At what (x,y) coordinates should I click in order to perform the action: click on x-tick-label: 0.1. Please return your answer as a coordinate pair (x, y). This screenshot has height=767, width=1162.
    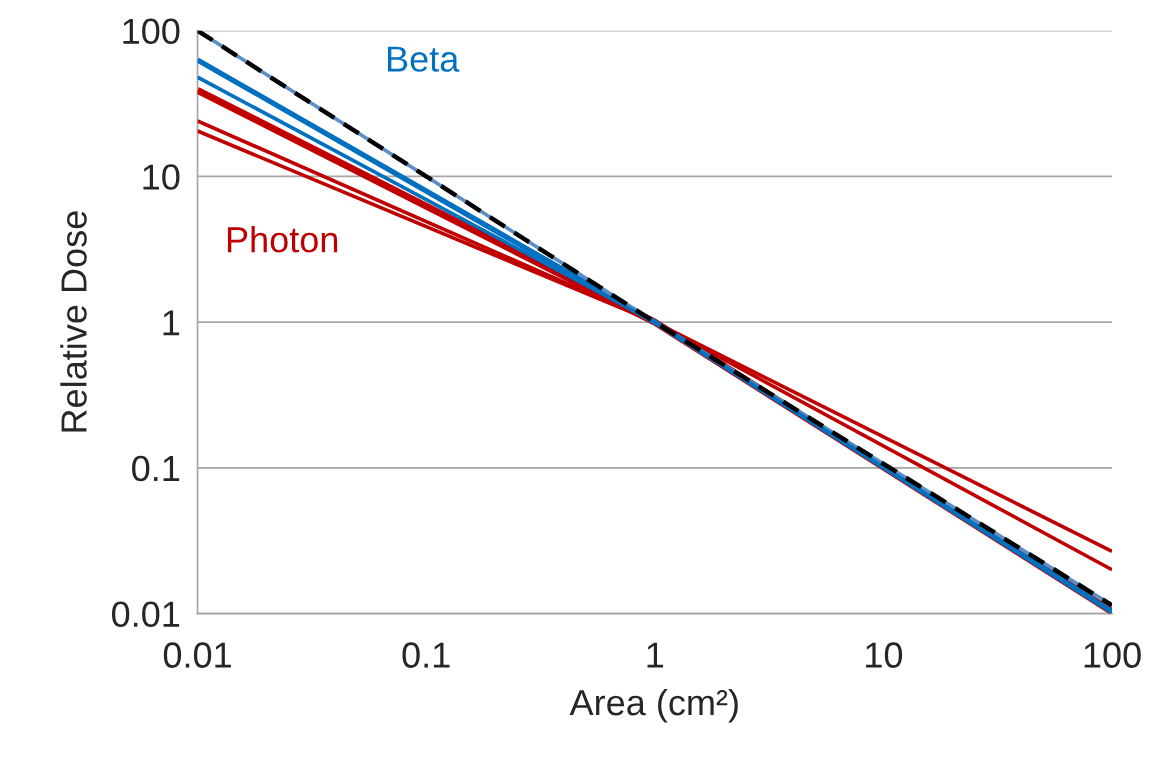
    Looking at the image, I should click on (426, 655).